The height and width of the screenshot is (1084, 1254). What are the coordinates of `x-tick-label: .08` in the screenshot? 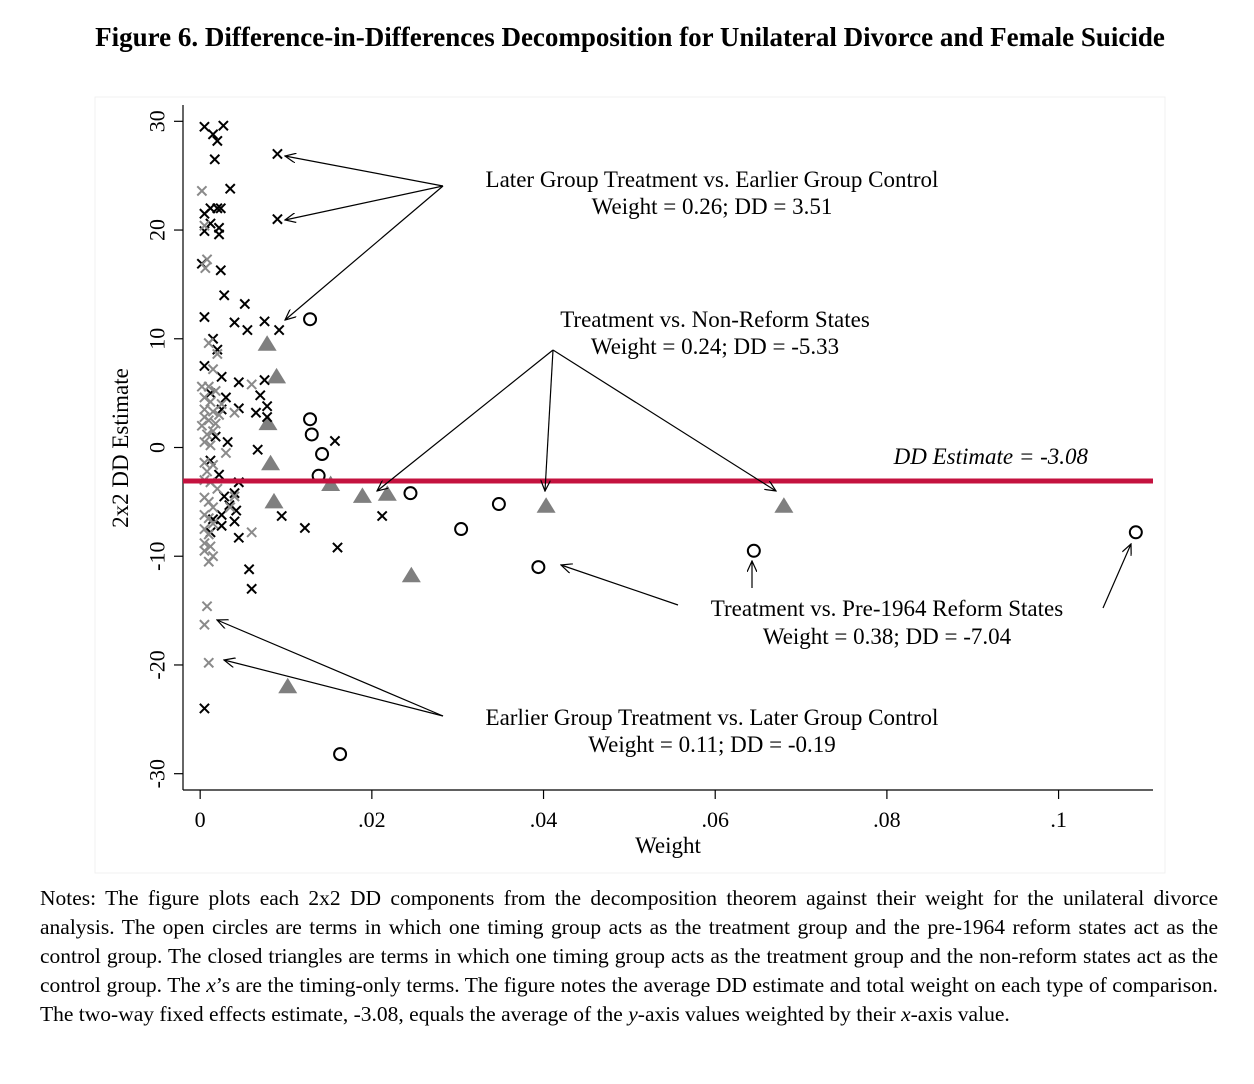 It's located at (887, 819).